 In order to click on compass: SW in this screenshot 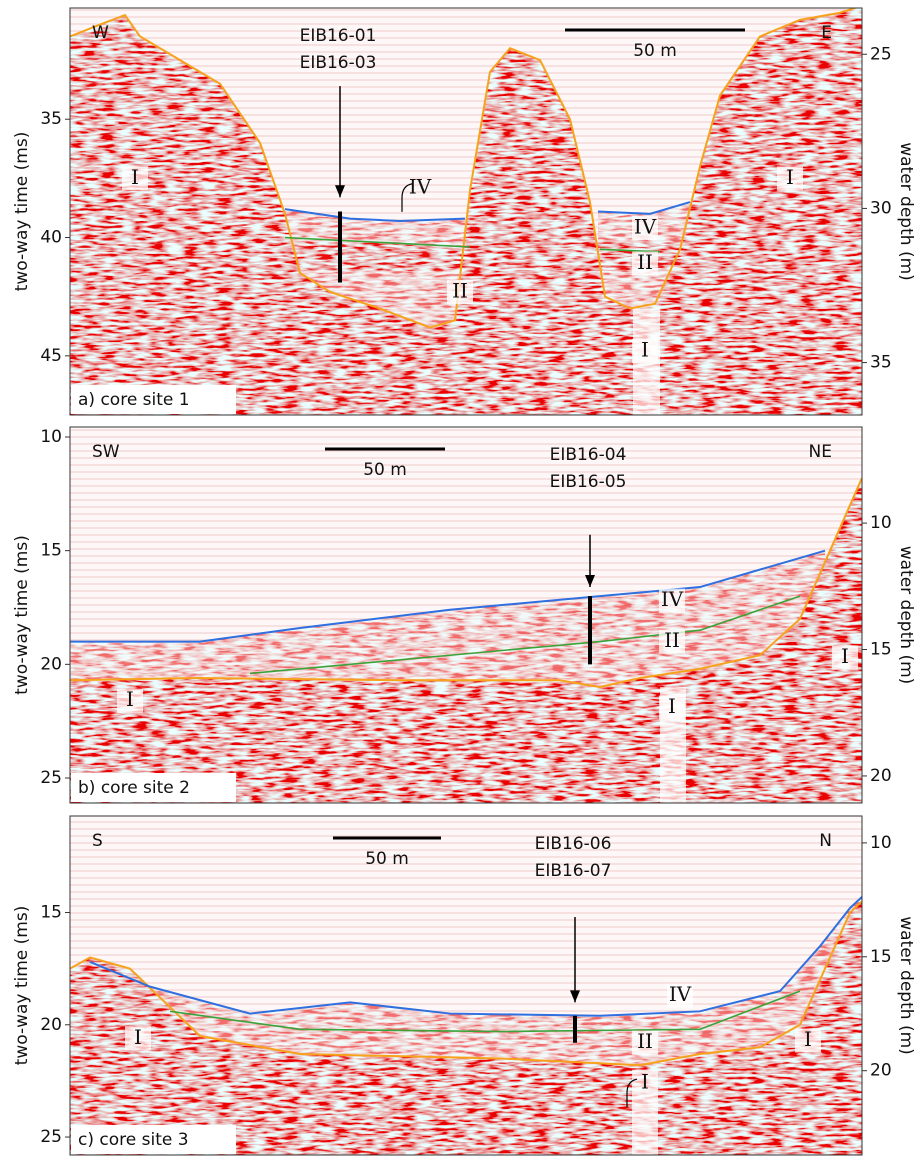, I will do `click(106, 452)`.